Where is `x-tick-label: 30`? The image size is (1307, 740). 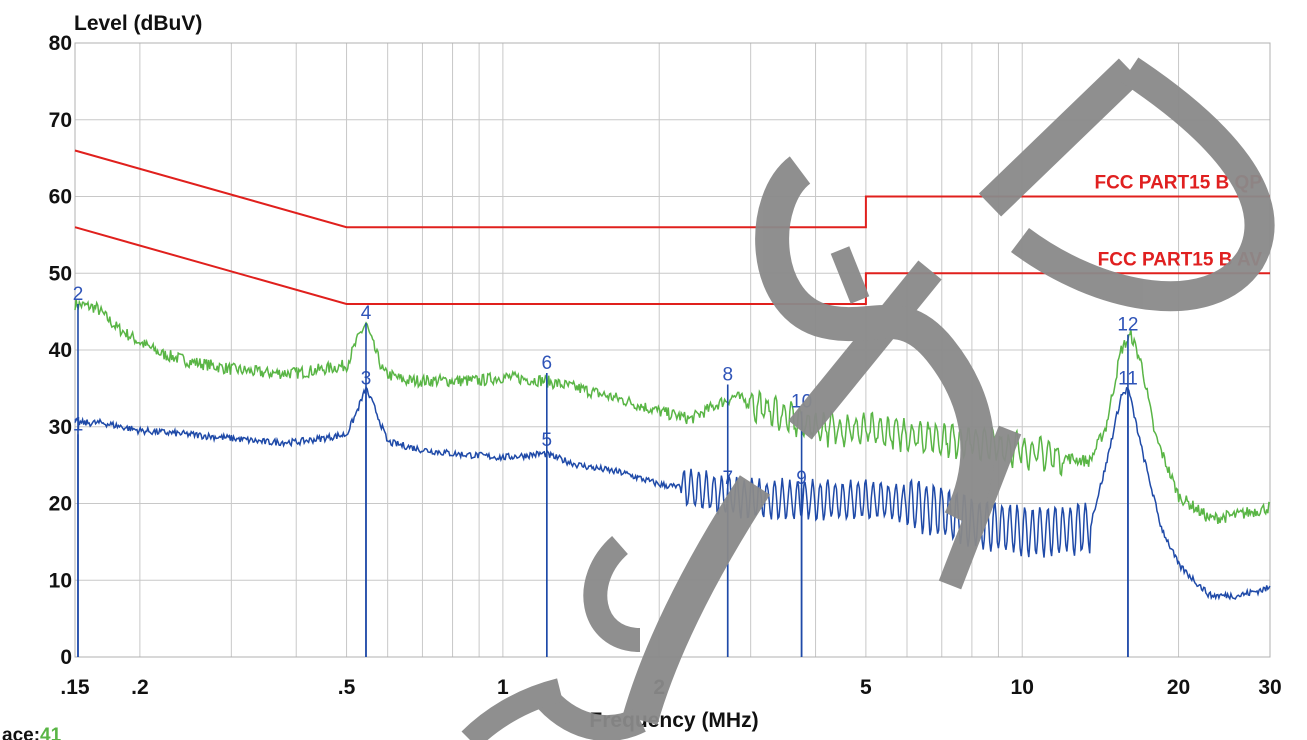 x-tick-label: 30 is located at coordinates (1269, 687).